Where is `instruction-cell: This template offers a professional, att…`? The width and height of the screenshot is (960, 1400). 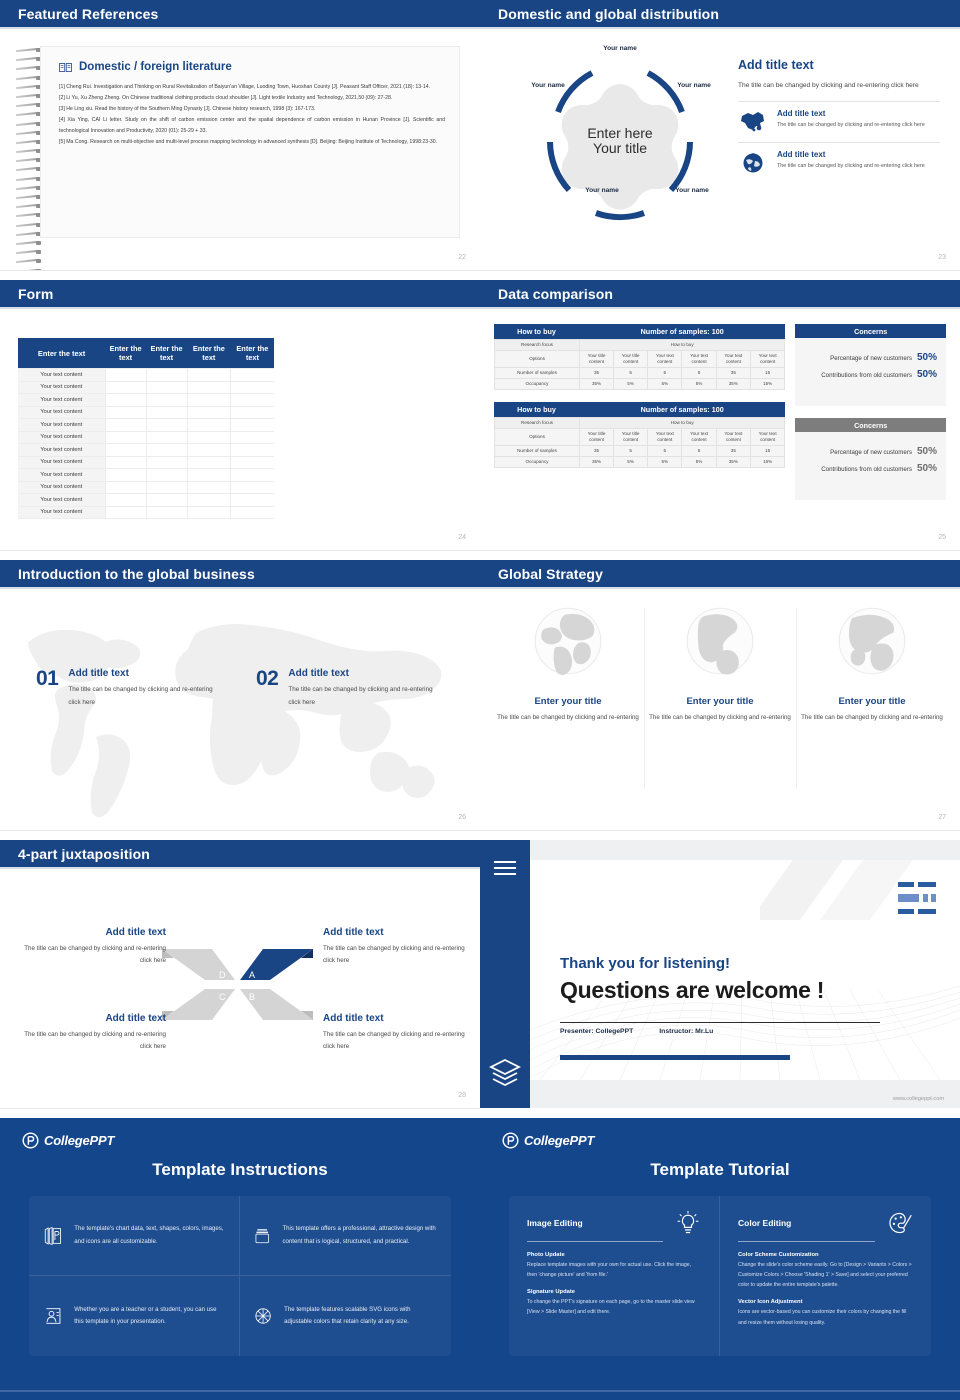 instruction-cell: This template offers a professional, att… is located at coordinates (345, 1236).